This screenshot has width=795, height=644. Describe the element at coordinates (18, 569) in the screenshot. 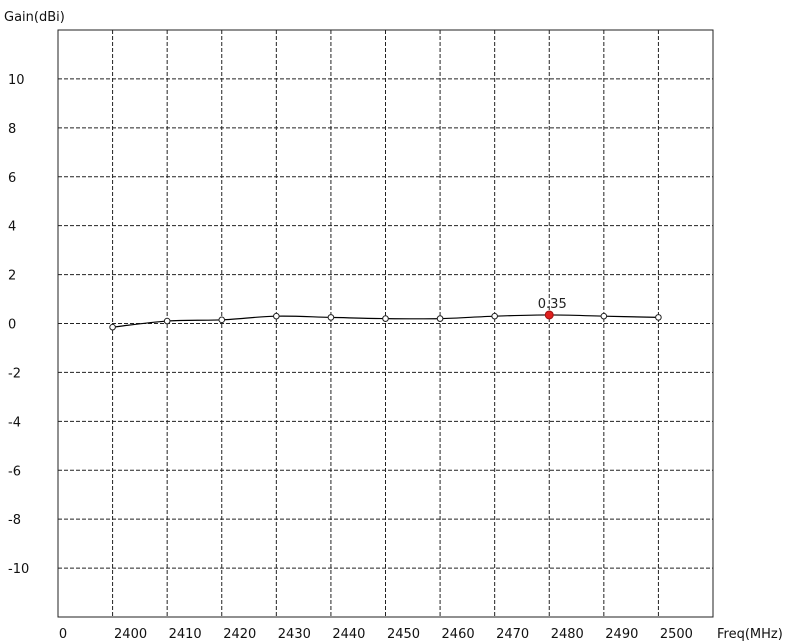

I see `y-tick-label: -10` at that location.